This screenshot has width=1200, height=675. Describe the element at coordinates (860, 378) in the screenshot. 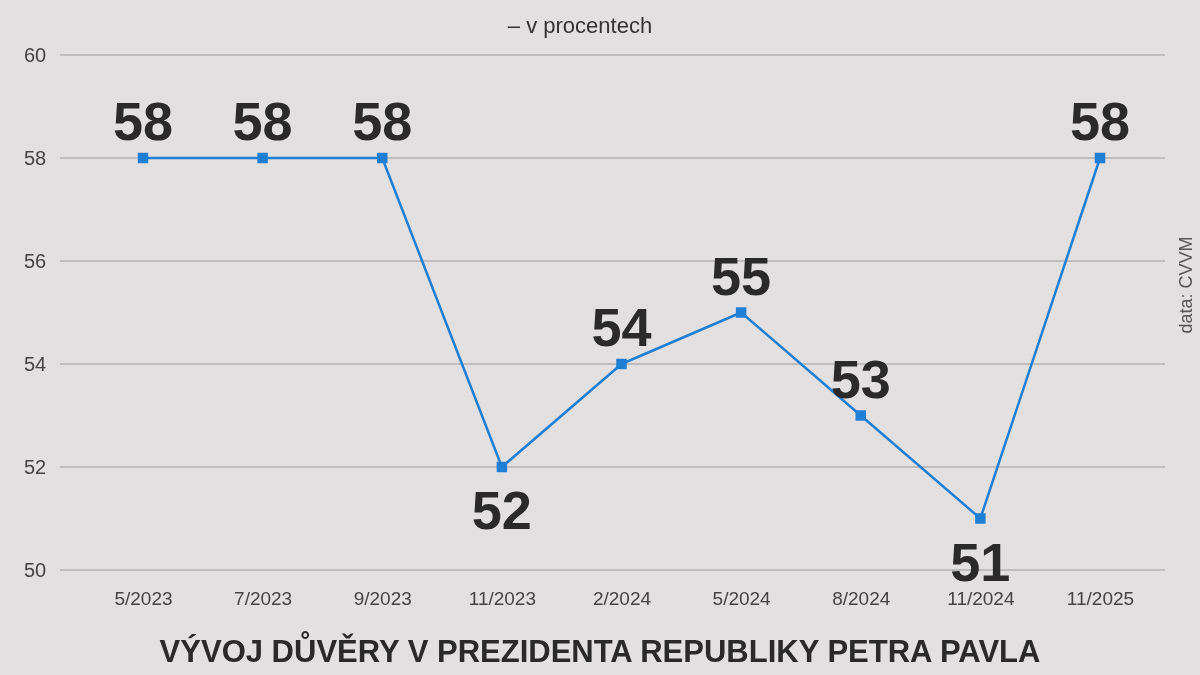

I see `data-label: 53` at that location.